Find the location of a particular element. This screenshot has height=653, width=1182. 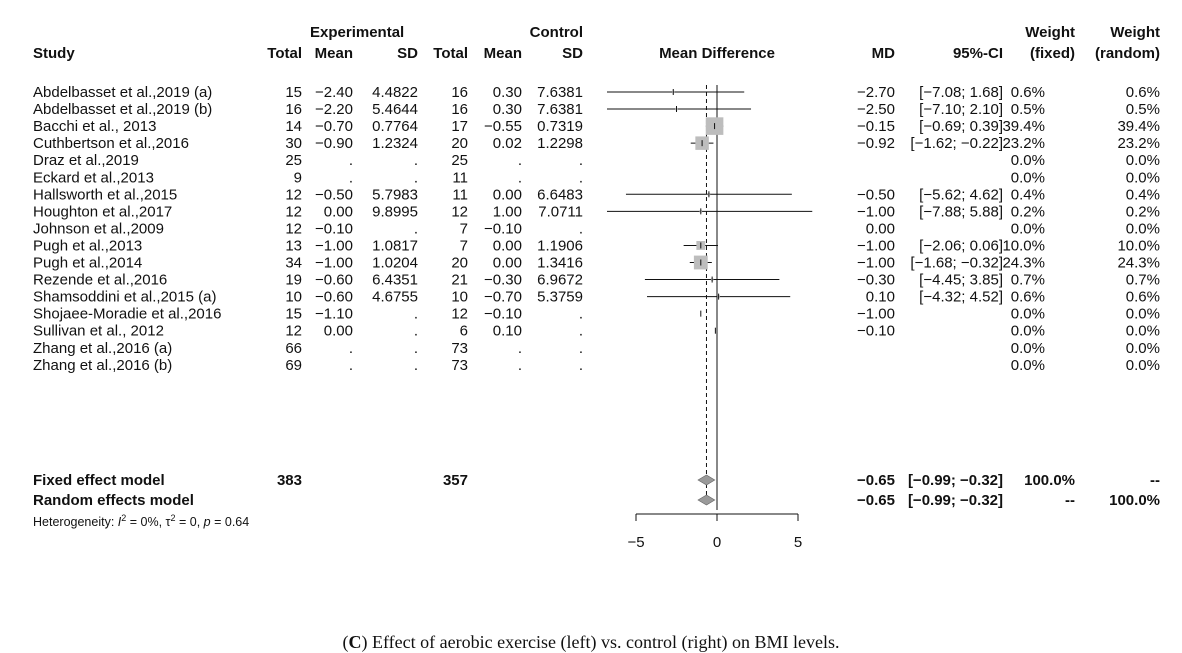

ctrl-total-cell: 17 is located at coordinates (459, 126).